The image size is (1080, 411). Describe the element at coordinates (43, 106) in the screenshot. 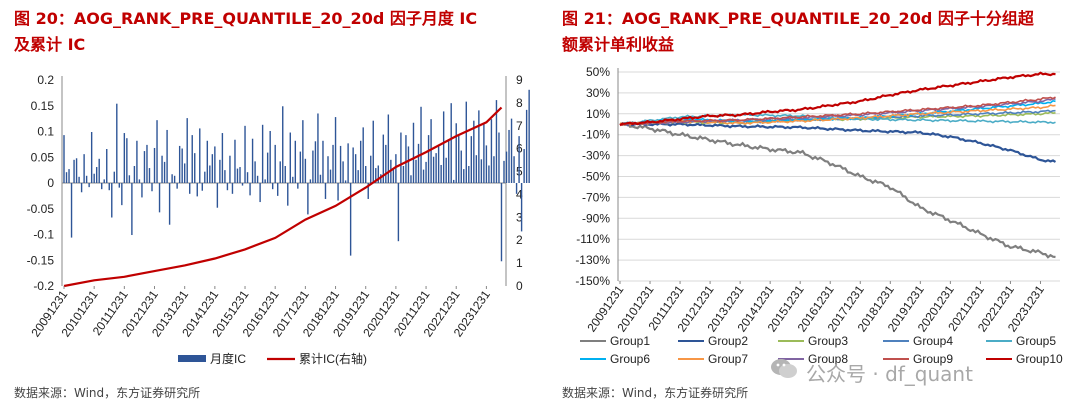

I see `left-y-tick-label: 0.15` at that location.